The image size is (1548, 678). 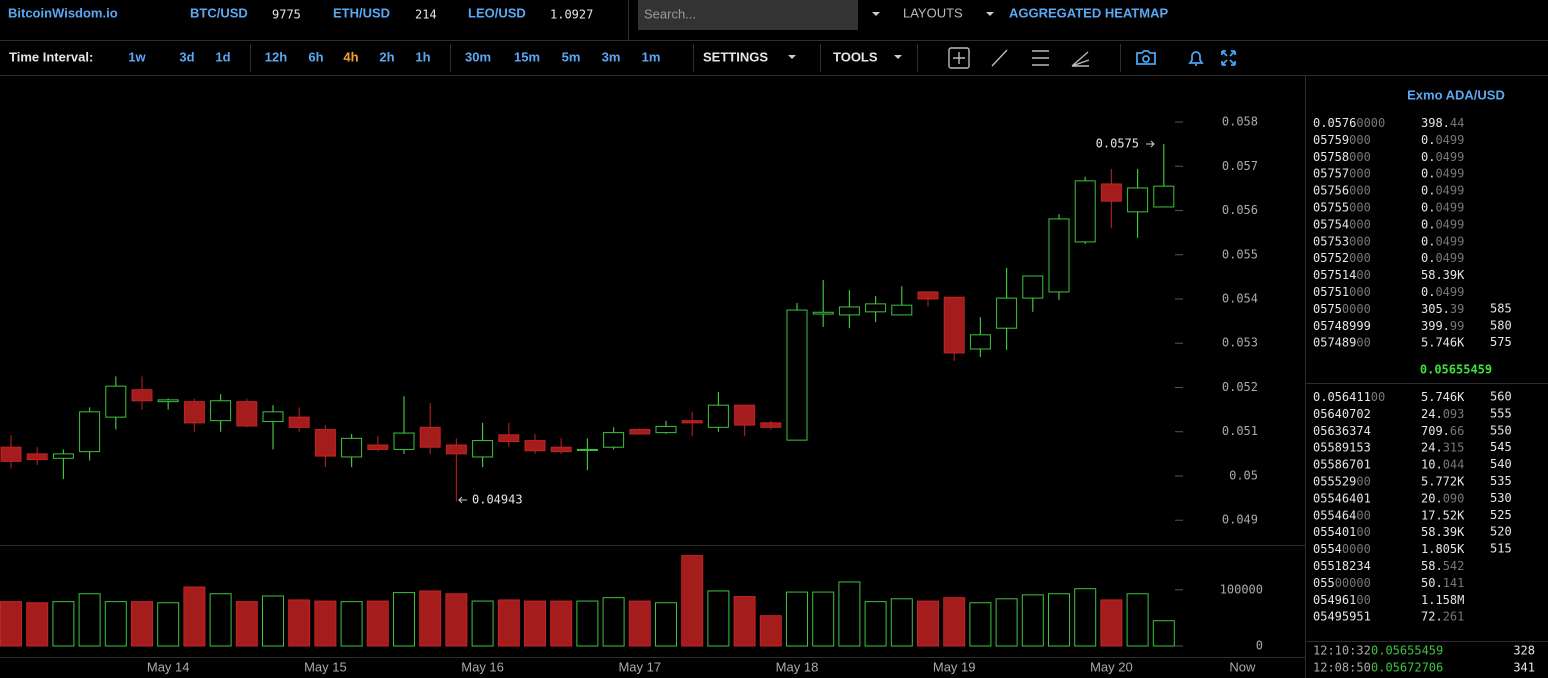 What do you see at coordinates (748, 15) in the screenshot?
I see `search-box` at bounding box center [748, 15].